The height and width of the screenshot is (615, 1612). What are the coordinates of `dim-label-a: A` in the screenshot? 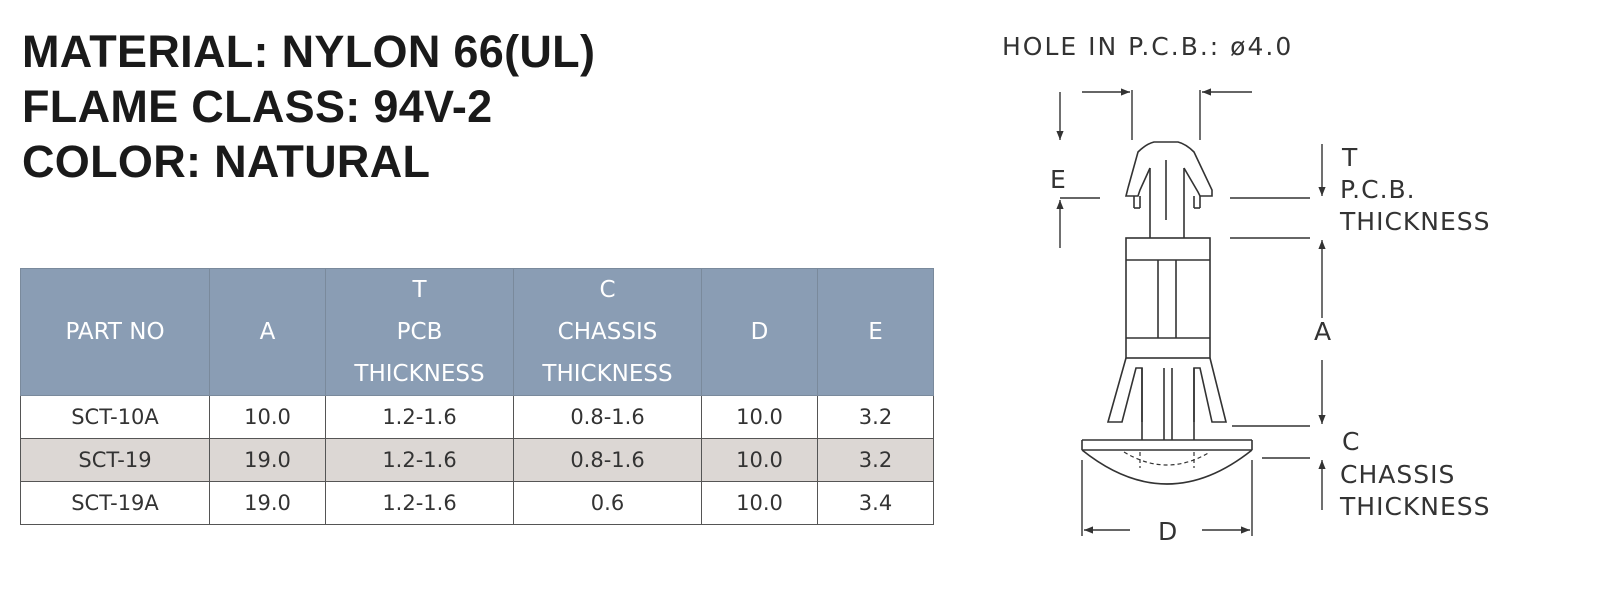 It's located at (1322, 331).